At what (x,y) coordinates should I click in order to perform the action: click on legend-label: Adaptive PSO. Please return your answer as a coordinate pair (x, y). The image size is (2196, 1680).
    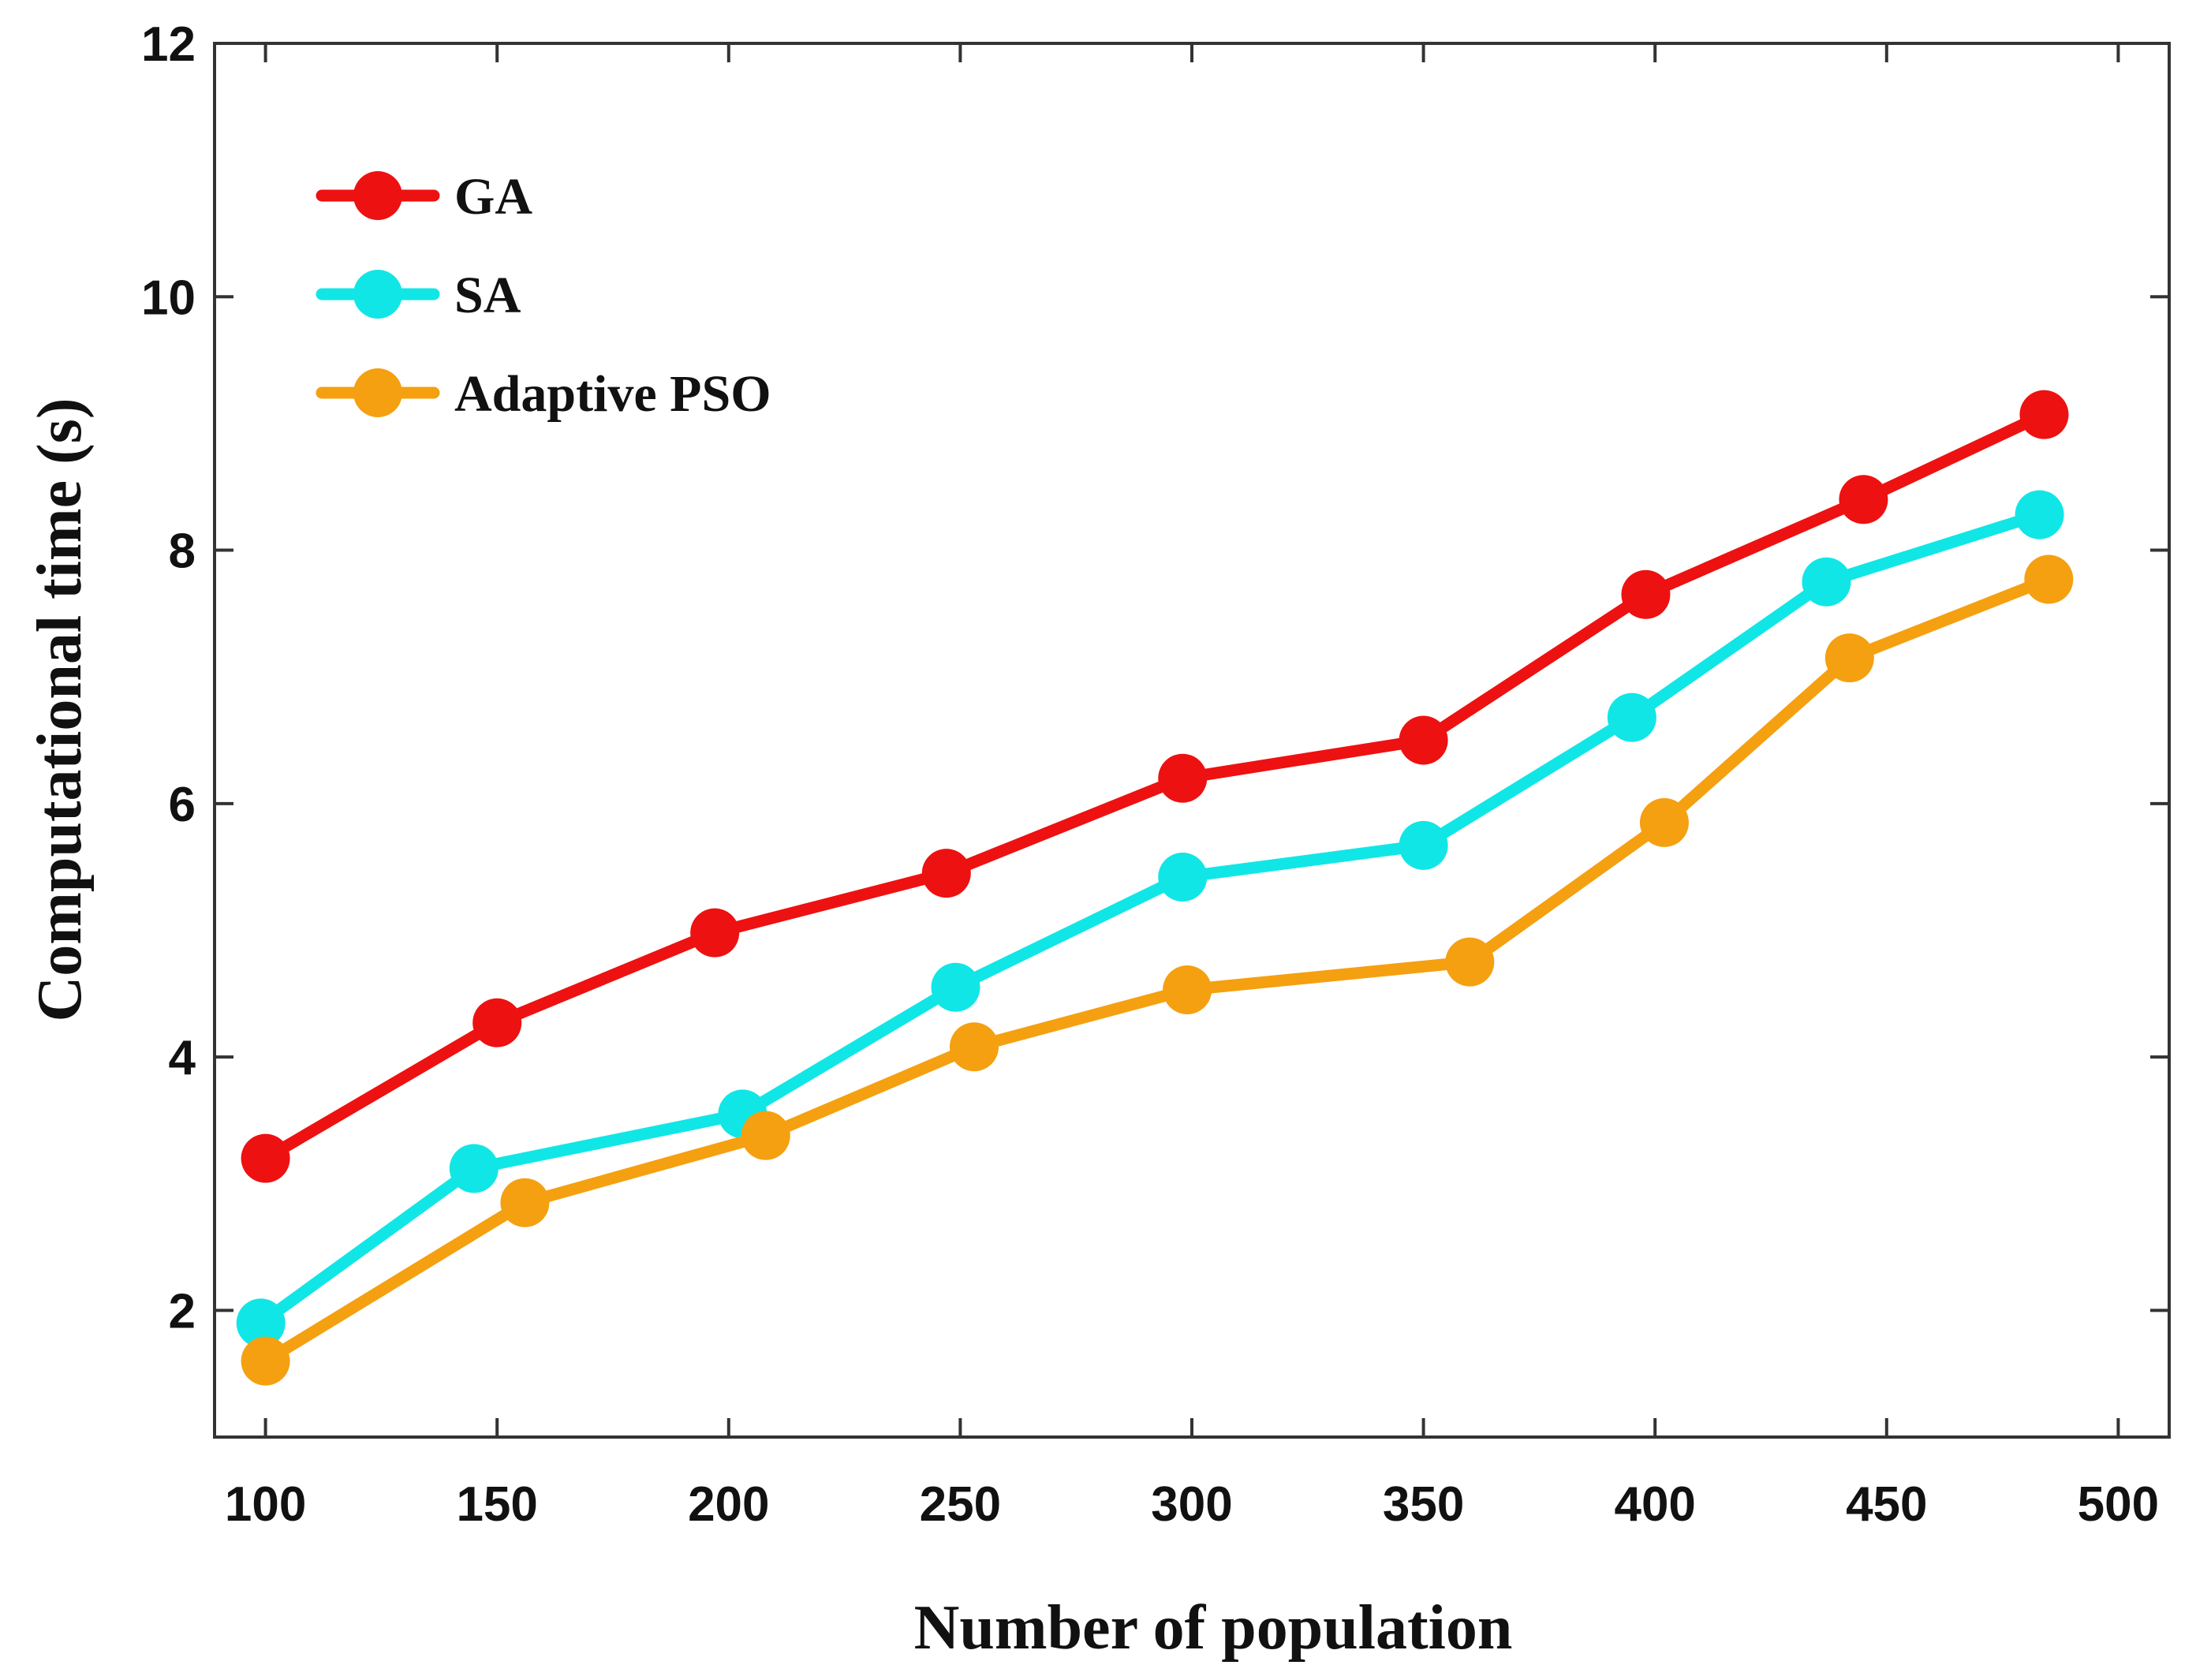
    Looking at the image, I should click on (613, 394).